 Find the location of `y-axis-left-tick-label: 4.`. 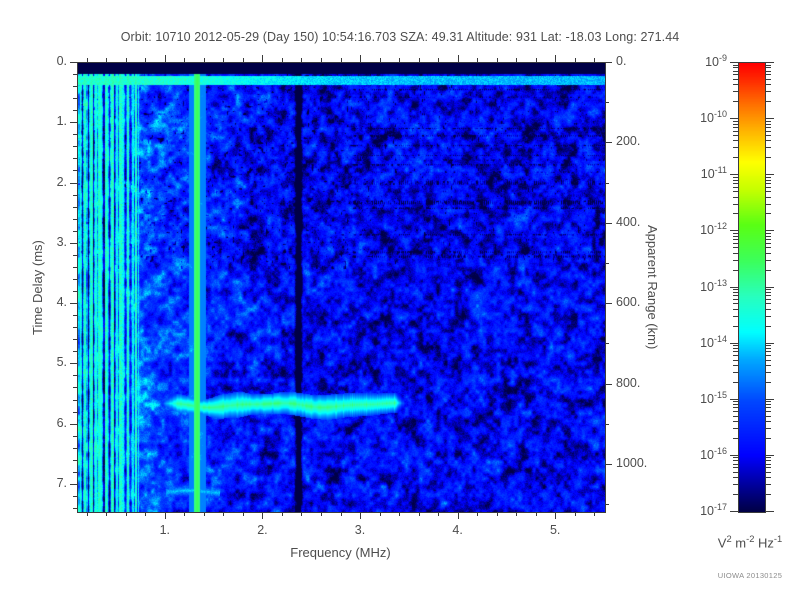

y-axis-left-tick-label: 4. is located at coordinates (61, 302).